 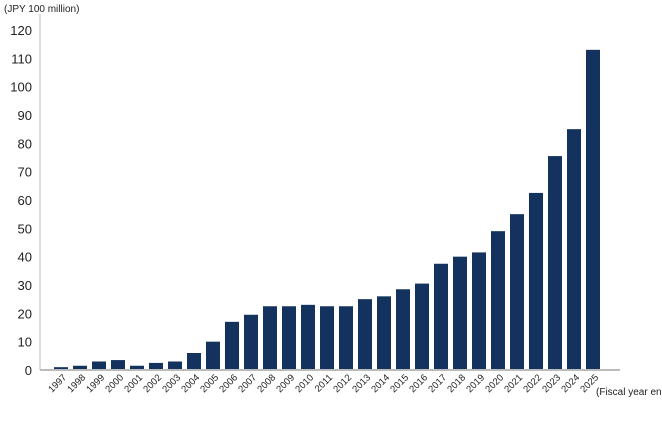 I want to click on bar-2014, so click(x=384, y=333).